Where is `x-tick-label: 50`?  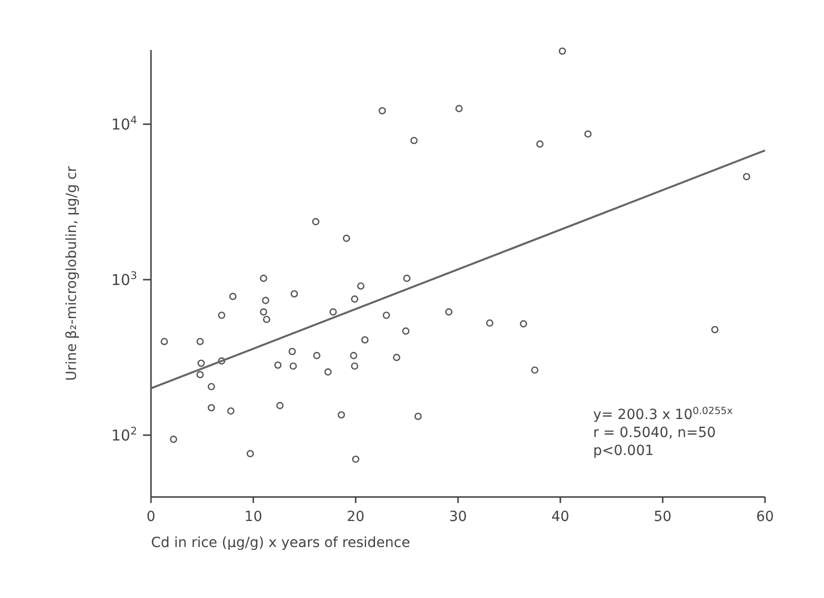 x-tick-label: 50 is located at coordinates (663, 517).